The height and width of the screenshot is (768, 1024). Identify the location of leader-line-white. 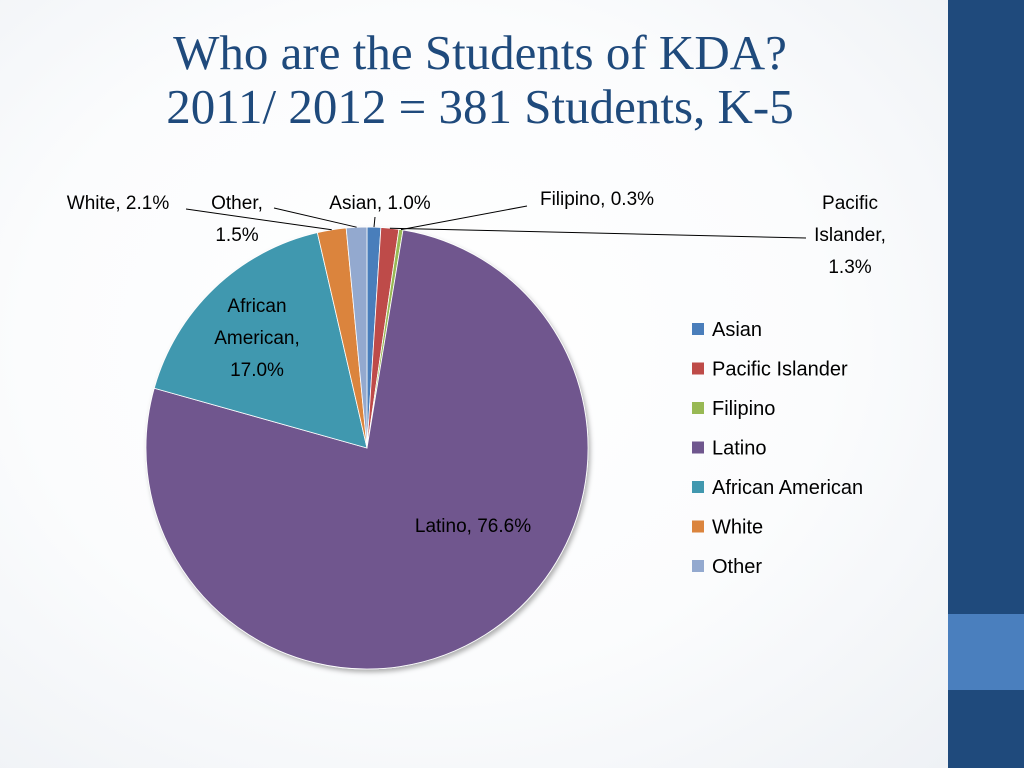
(258, 219).